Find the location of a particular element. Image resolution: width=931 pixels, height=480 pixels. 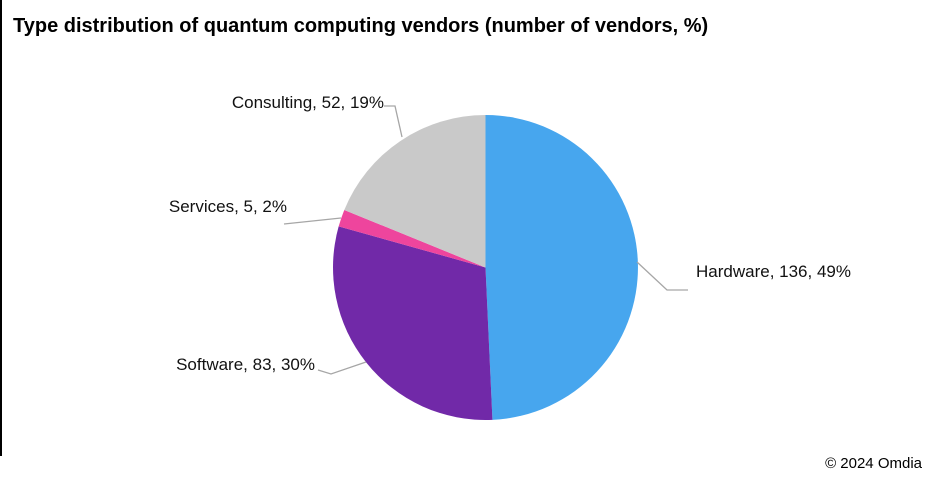

leader-line-consulting is located at coordinates (393, 121).